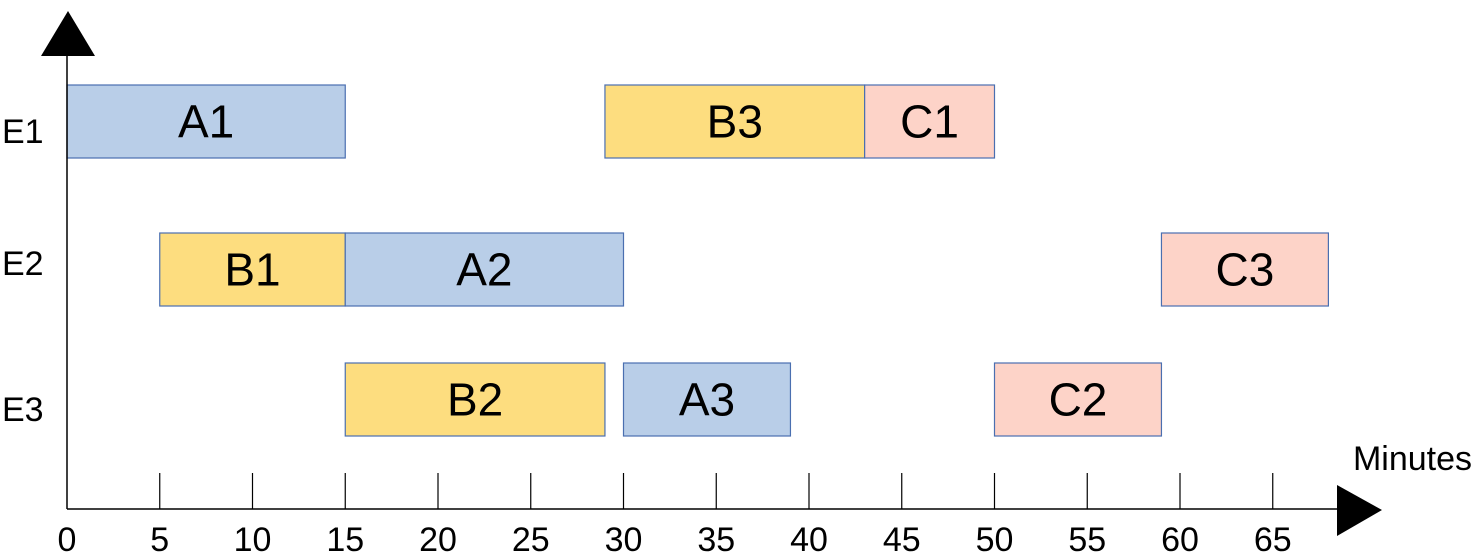  Describe the element at coordinates (23, 264) in the screenshot. I see `row-label-e2: E2` at that location.